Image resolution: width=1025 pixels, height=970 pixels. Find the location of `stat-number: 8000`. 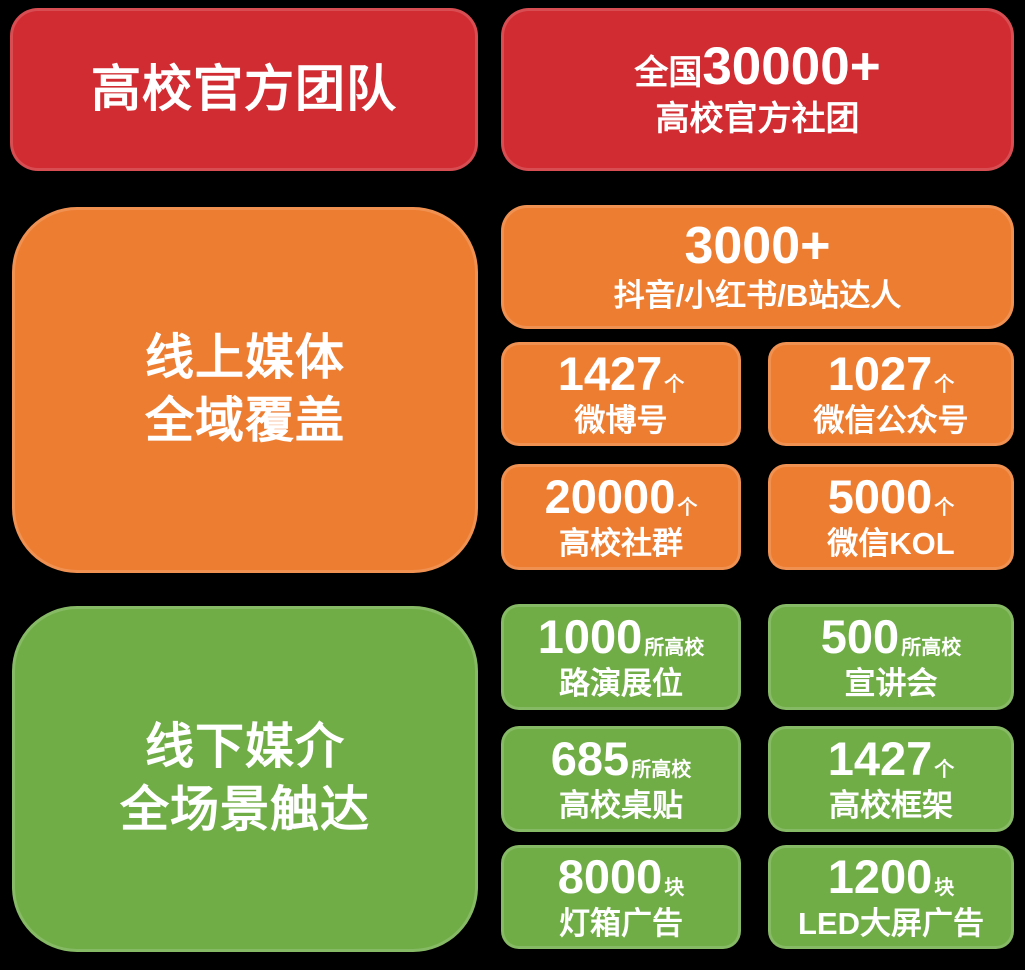

stat-number: 8000 is located at coordinates (610, 876).